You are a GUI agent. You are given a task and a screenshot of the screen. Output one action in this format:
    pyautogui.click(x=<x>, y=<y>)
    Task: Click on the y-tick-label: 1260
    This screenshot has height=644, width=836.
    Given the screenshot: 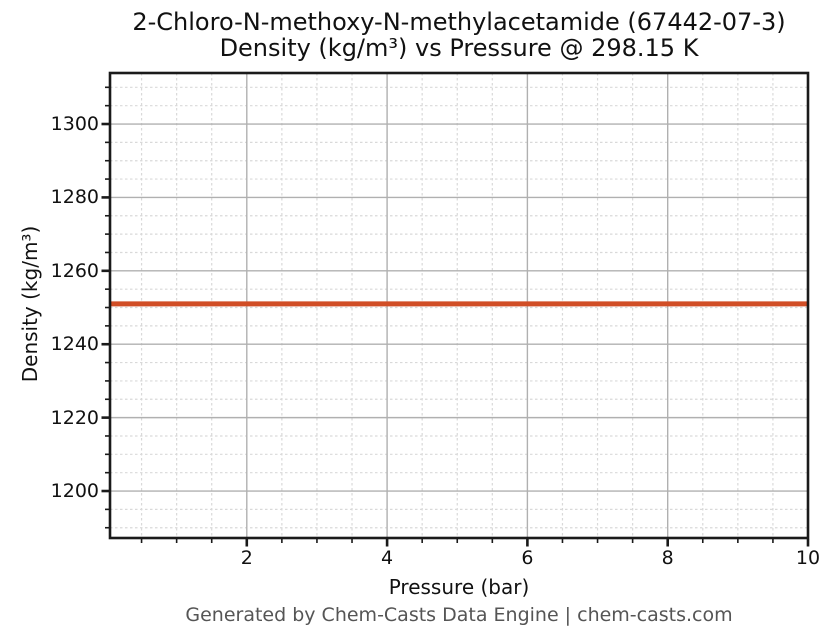 What is the action you would take?
    pyautogui.click(x=74, y=270)
    